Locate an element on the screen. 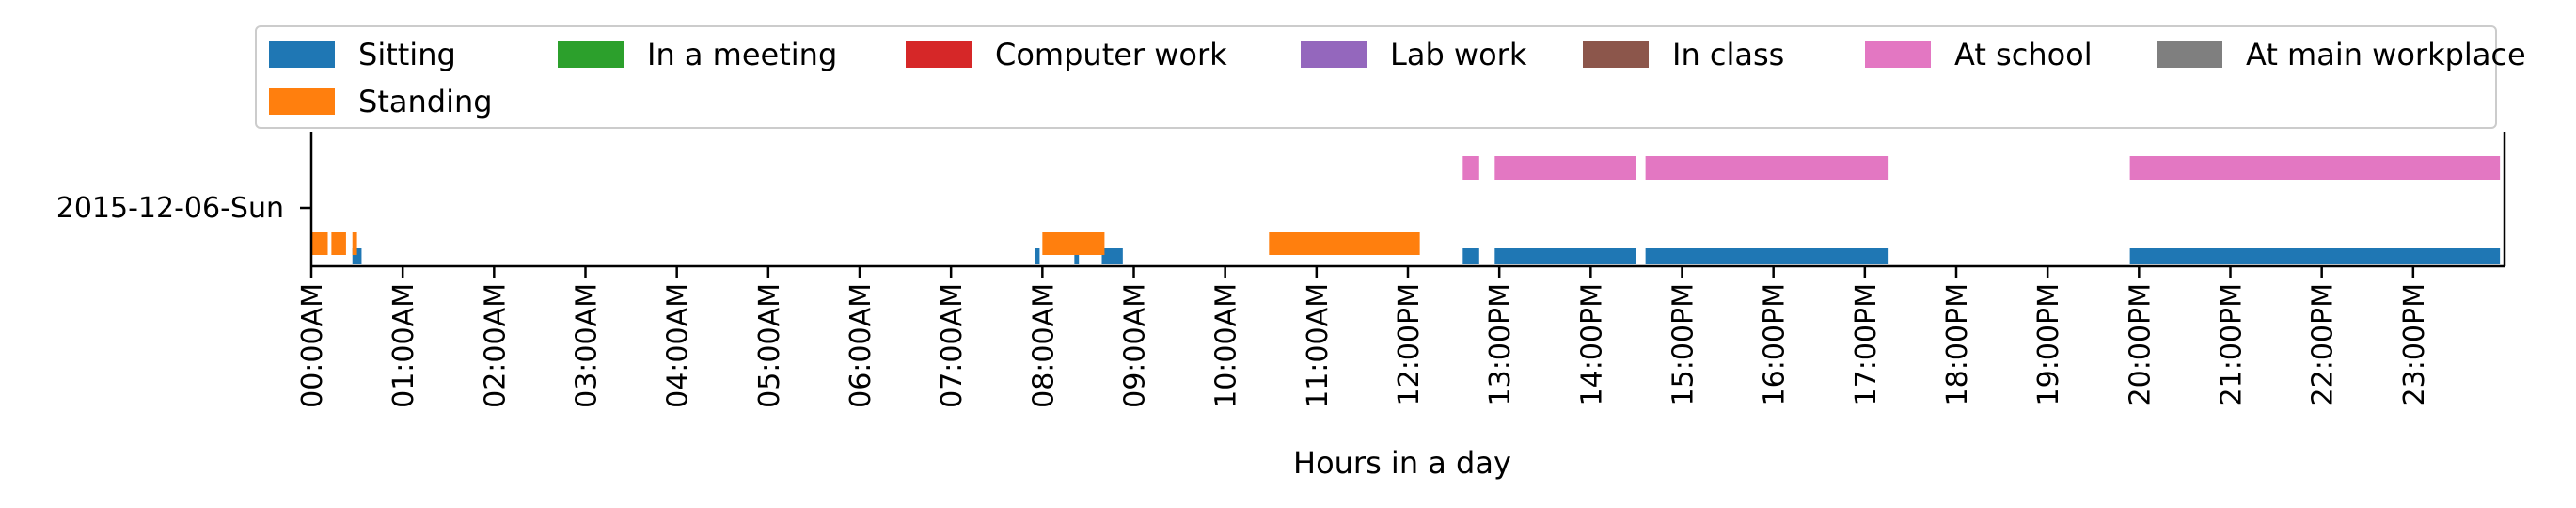 This screenshot has width=2576, height=508. x-tick-label: 05:00AM is located at coordinates (769, 346).